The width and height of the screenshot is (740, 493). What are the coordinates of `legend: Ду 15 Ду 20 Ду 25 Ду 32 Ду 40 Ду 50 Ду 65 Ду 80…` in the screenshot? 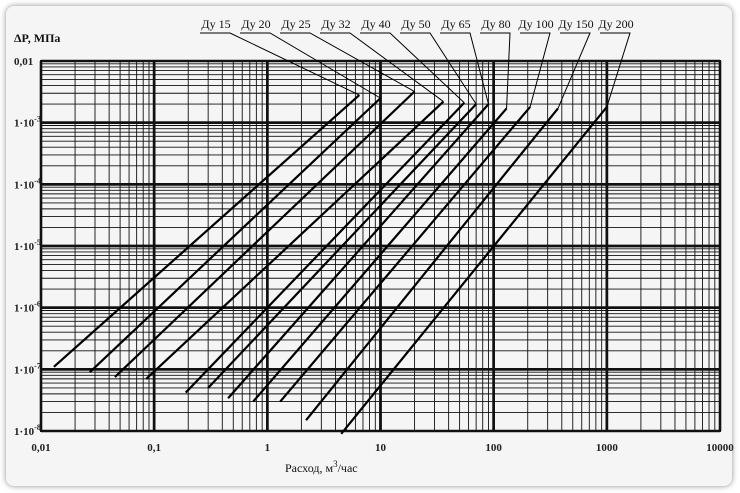 It's located at (417, 63).